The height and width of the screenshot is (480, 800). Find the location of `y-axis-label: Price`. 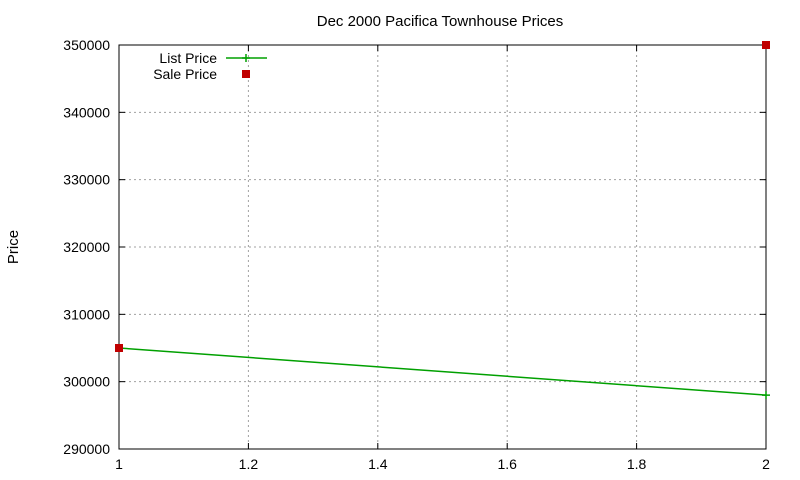

y-axis-label: Price is located at coordinates (13, 247).